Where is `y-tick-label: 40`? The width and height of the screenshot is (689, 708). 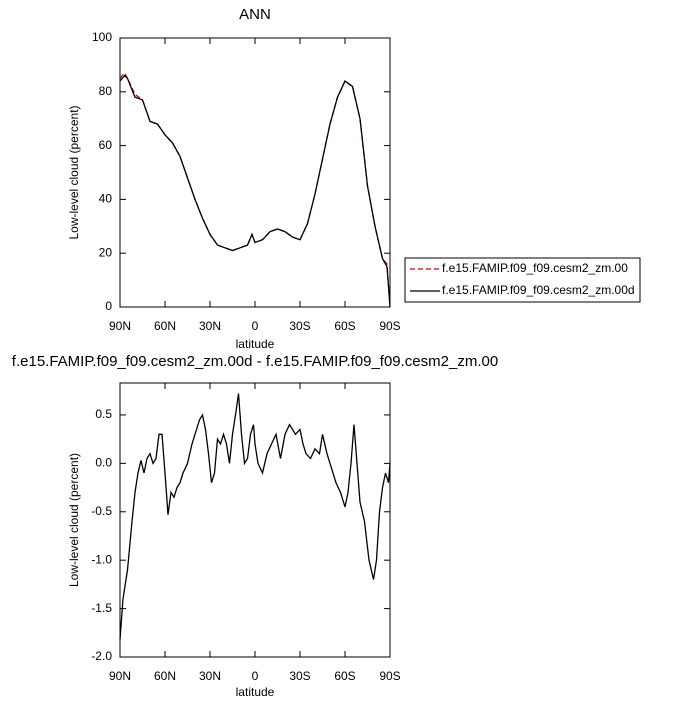 y-tick-label: 40 is located at coordinates (106, 199).